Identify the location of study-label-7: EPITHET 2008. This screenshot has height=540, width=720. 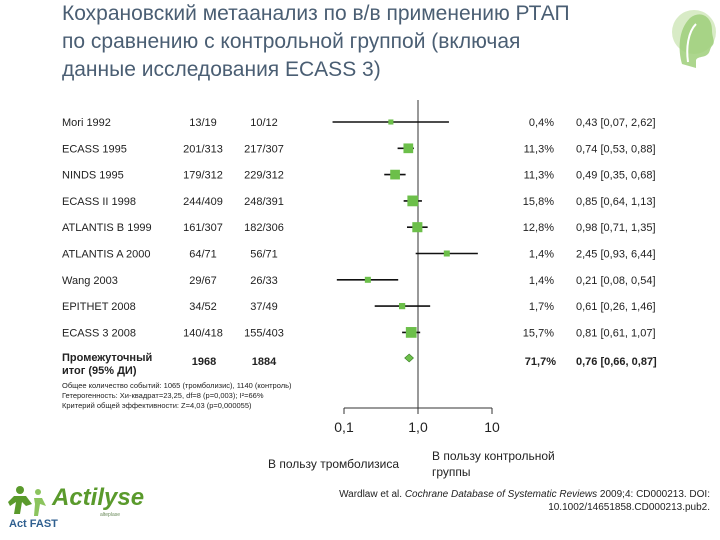
(99, 307).